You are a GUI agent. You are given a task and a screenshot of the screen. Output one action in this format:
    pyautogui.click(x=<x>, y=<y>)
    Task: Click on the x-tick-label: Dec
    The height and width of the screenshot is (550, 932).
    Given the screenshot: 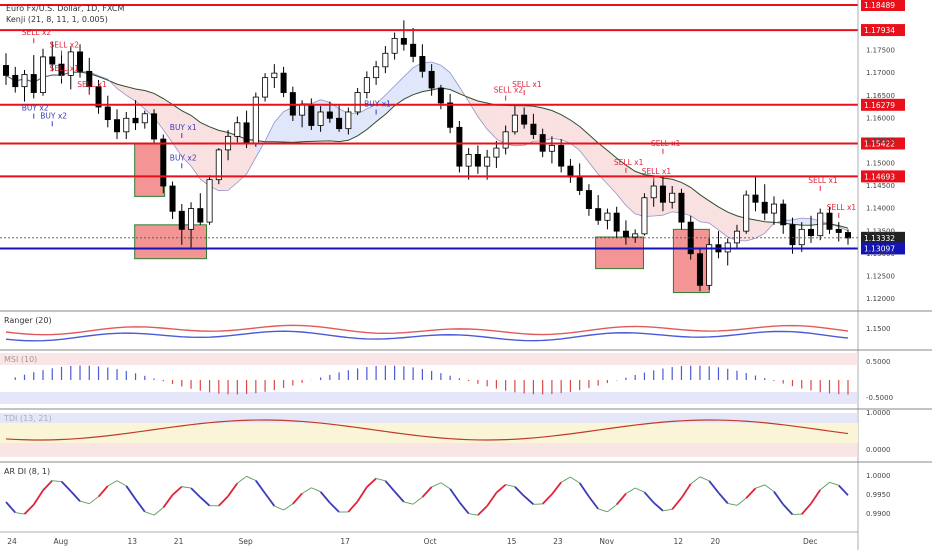 What is the action you would take?
    pyautogui.click(x=810, y=541)
    